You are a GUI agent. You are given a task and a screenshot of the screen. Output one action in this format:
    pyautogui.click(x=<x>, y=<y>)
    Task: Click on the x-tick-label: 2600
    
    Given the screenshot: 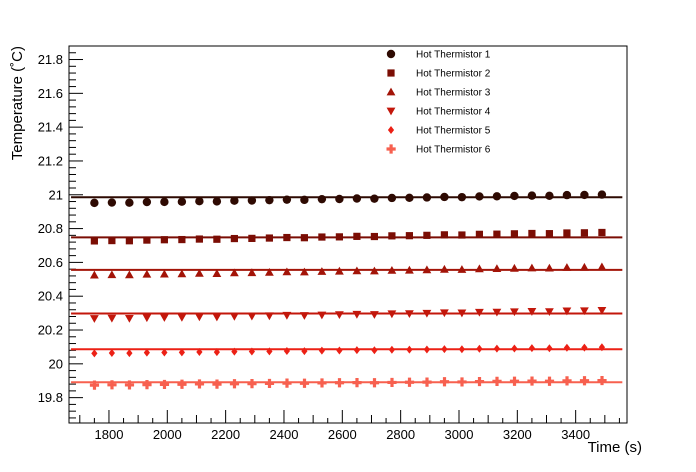 What is the action you would take?
    pyautogui.click(x=342, y=434)
    